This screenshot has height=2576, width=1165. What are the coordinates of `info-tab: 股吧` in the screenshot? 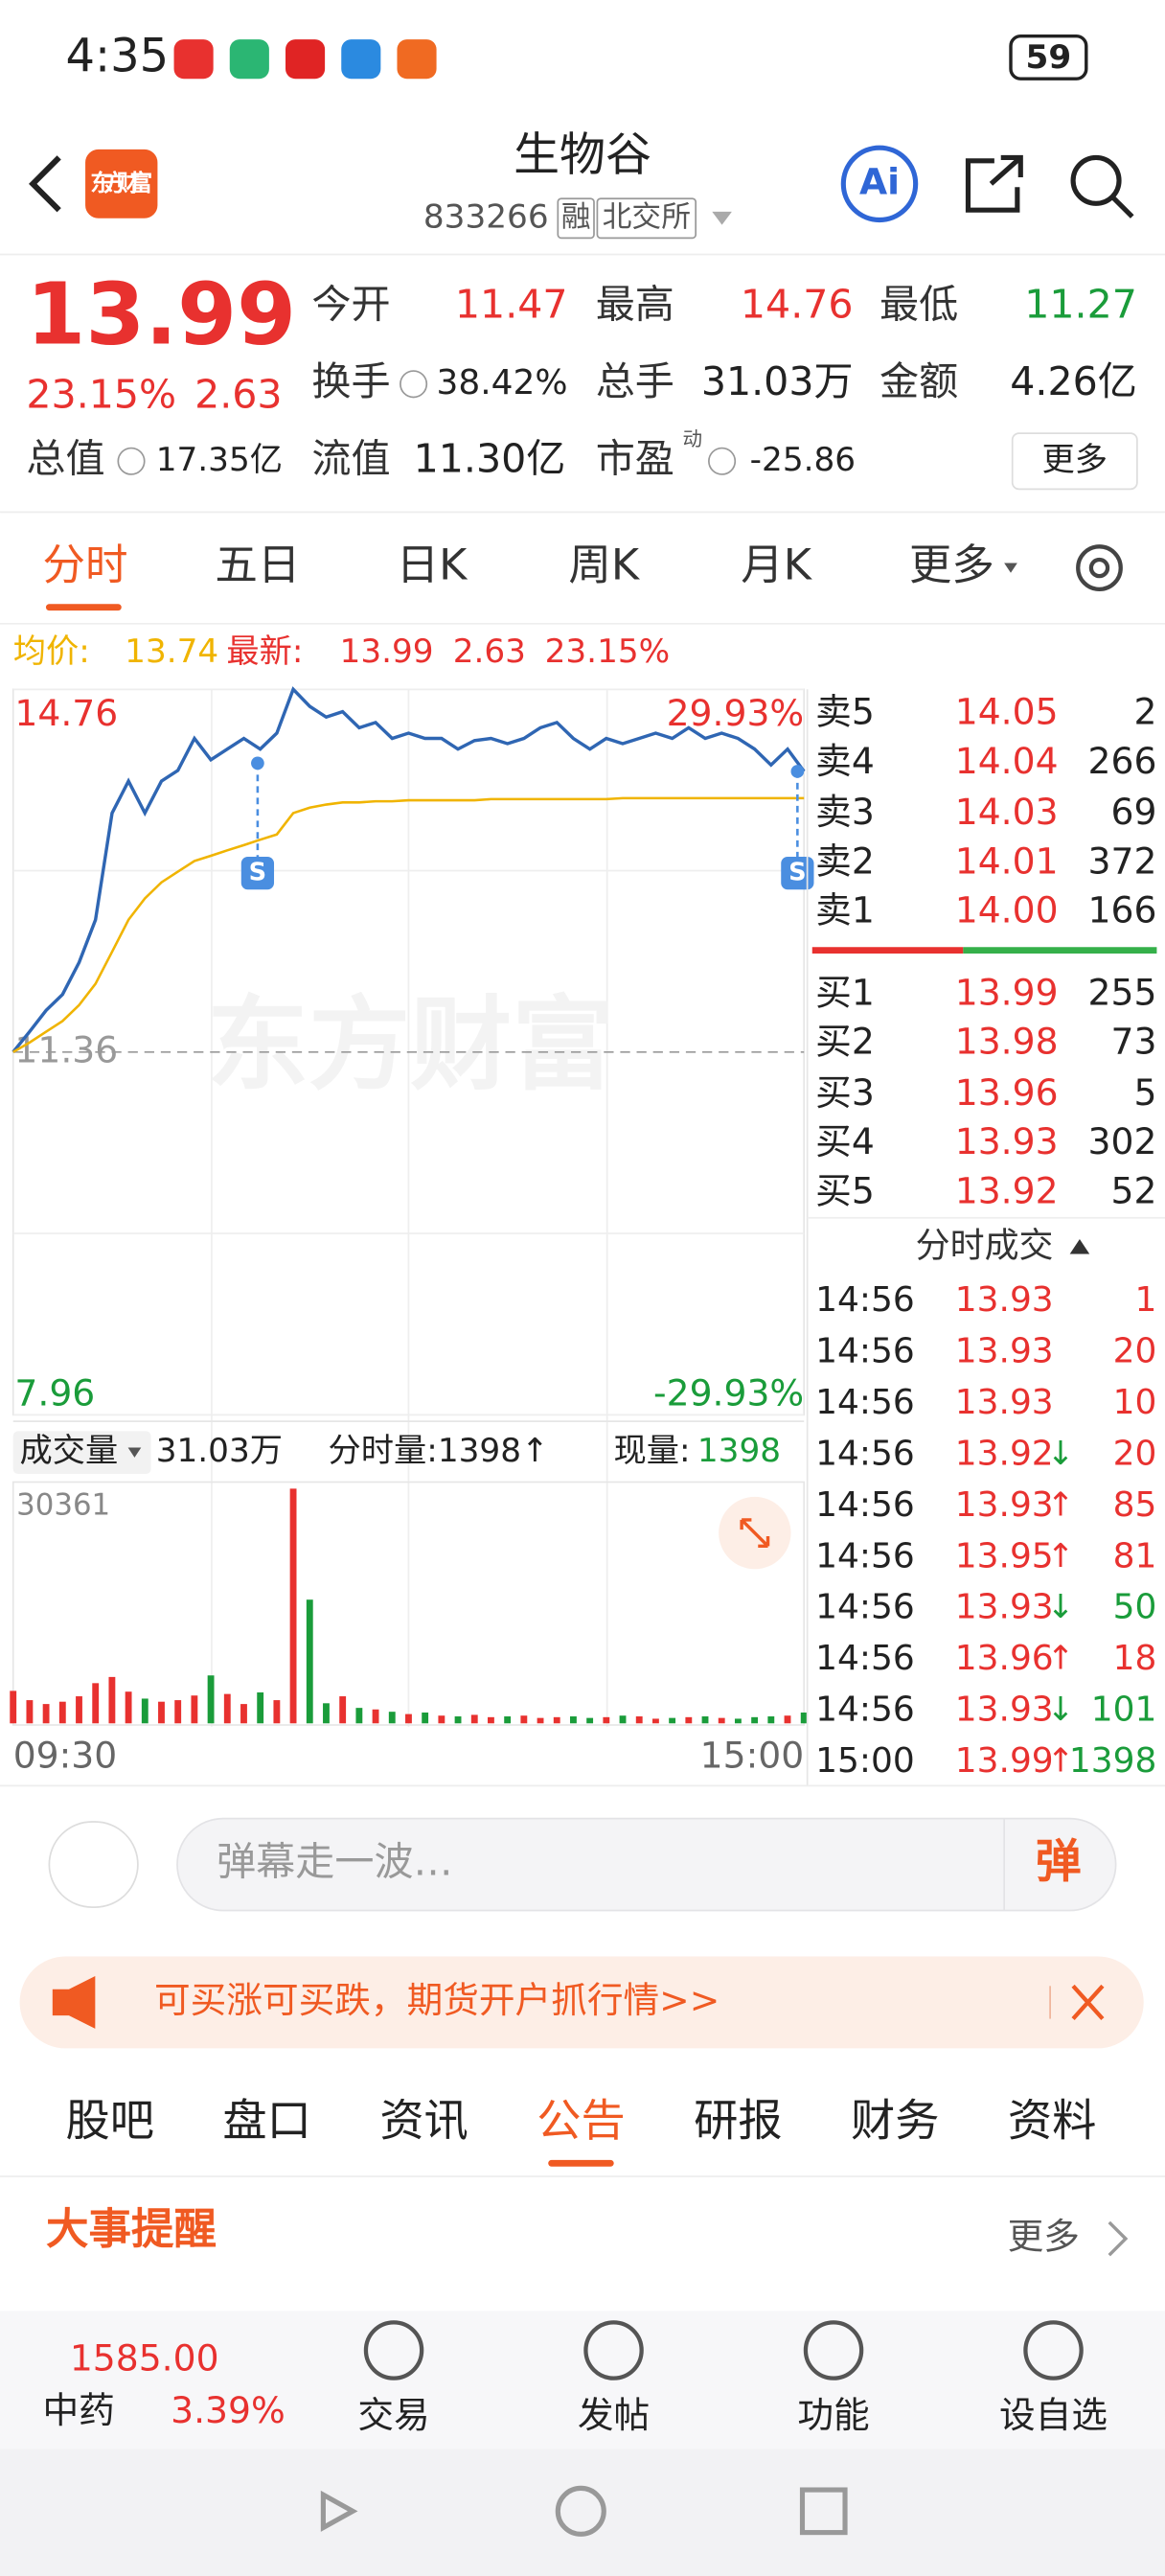 It's located at (110, 2121).